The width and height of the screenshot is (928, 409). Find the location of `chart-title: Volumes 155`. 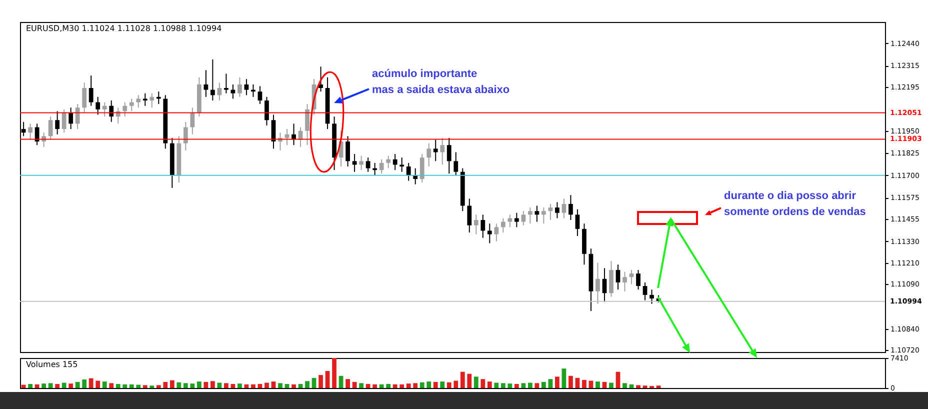

chart-title: Volumes 155 is located at coordinates (52, 364).